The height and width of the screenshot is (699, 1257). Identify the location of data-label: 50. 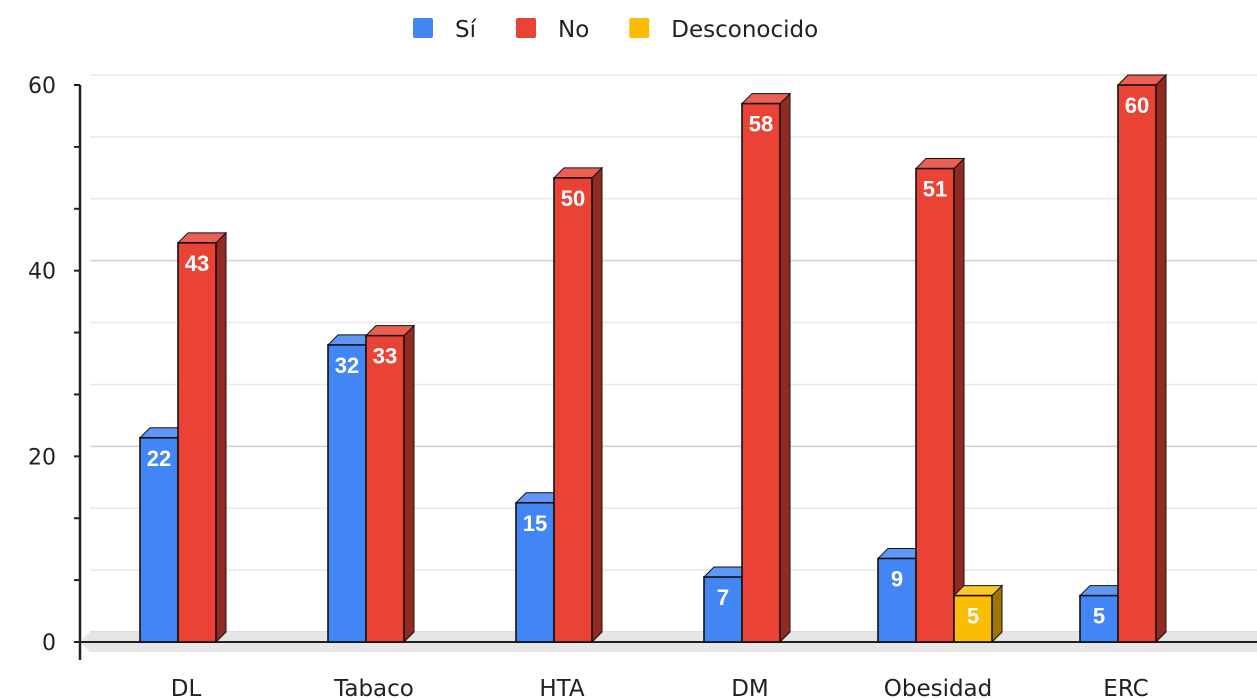
(573, 198).